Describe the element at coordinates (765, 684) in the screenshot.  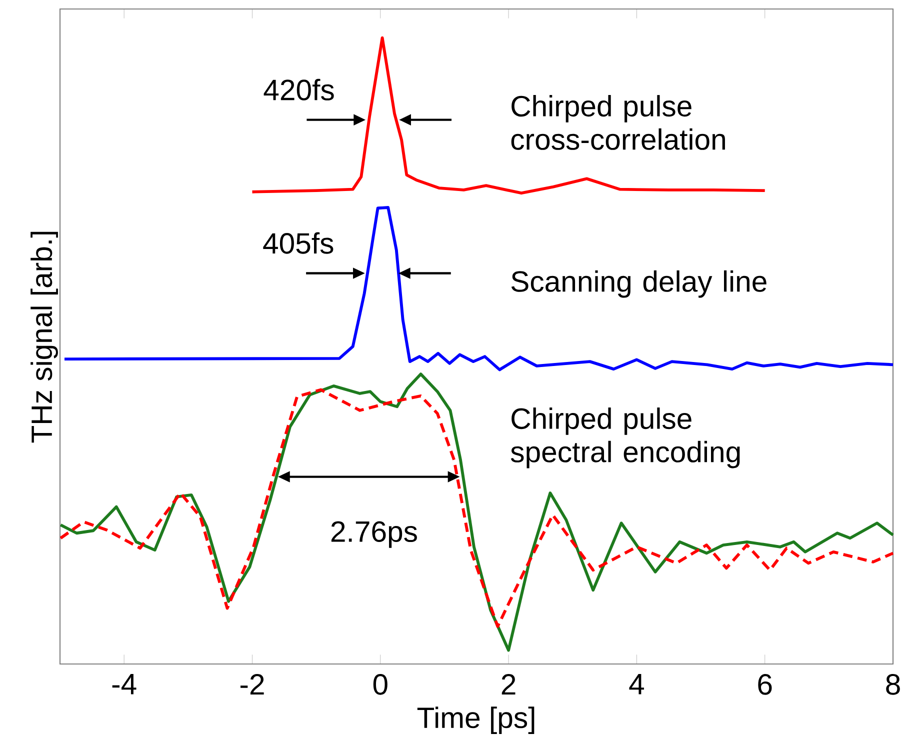
I see `x-tick-label: 6` at that location.